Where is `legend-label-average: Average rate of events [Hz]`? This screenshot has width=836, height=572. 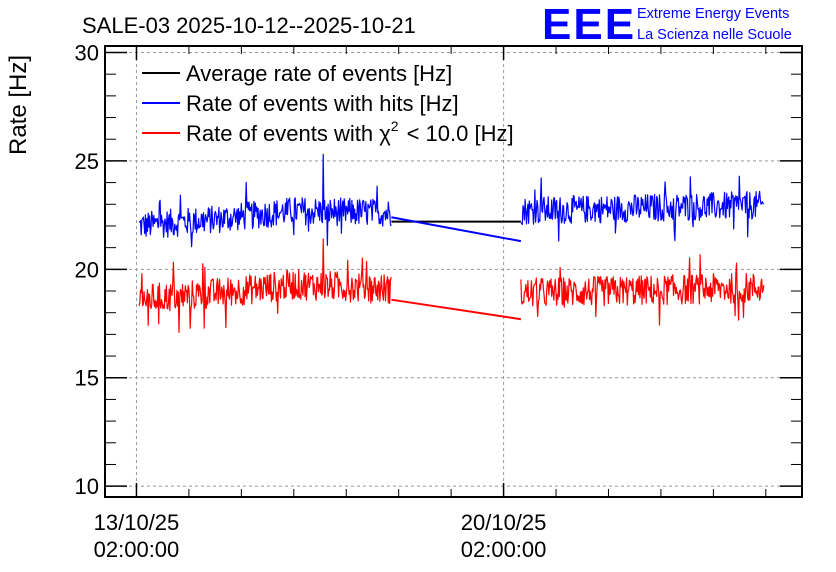 legend-label-average: Average rate of events [Hz] is located at coordinates (319, 73).